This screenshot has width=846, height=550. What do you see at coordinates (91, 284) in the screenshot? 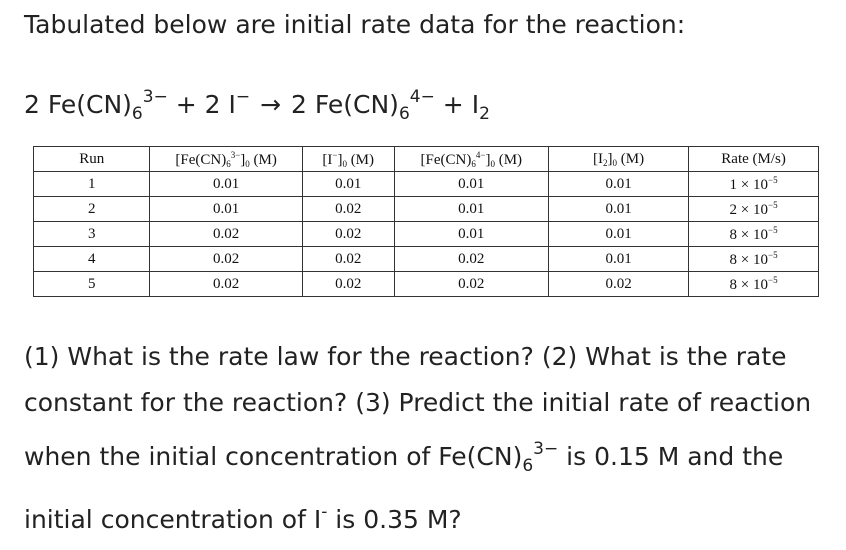
I see `cell-run: 5` at bounding box center [91, 284].